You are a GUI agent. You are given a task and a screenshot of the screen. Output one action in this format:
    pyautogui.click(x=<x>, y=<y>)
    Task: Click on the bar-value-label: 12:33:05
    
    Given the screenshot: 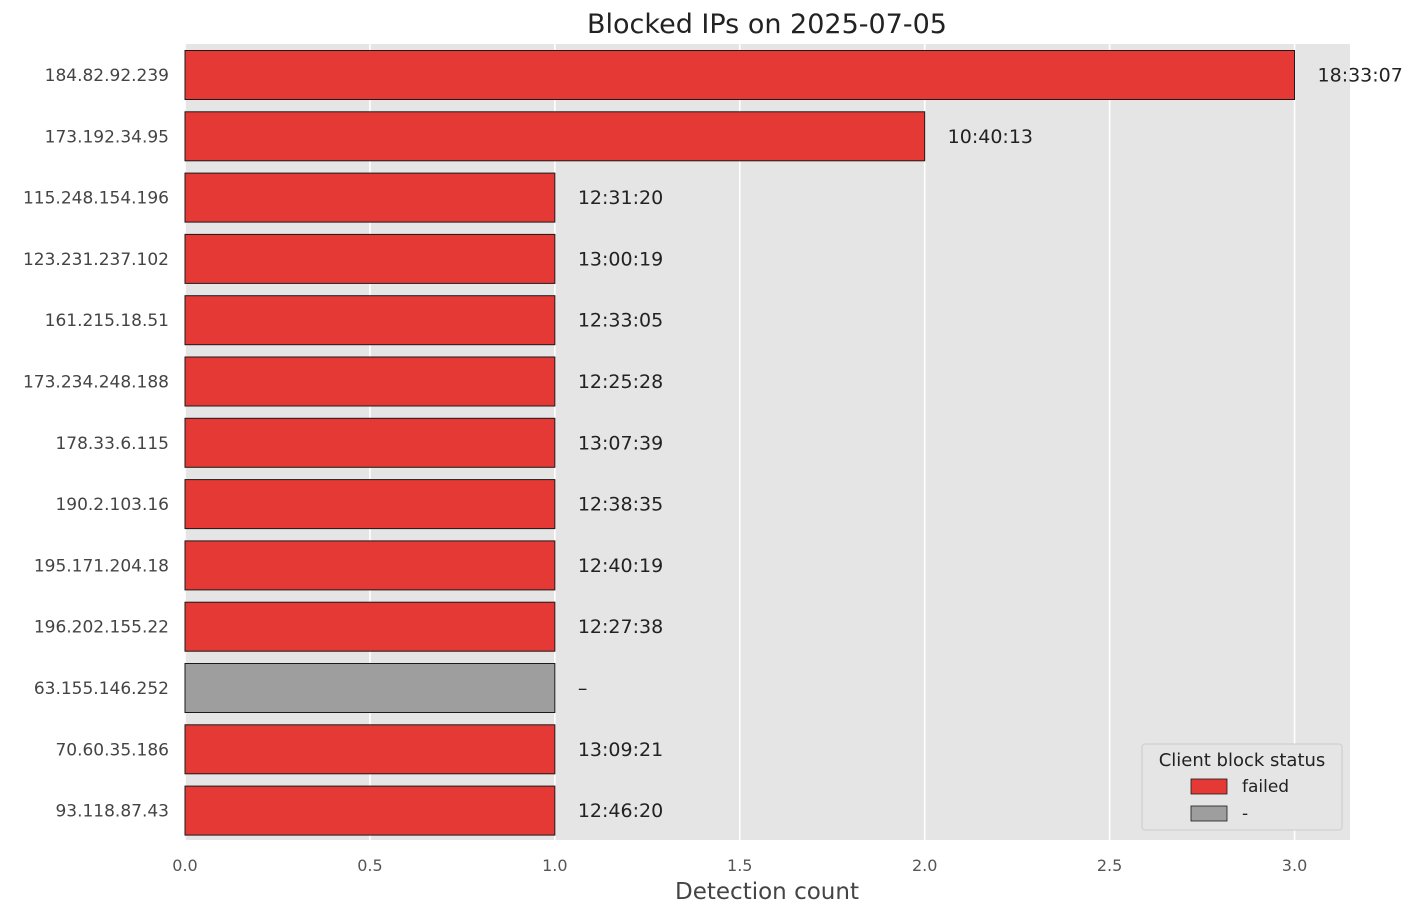 What is the action you would take?
    pyautogui.click(x=620, y=321)
    